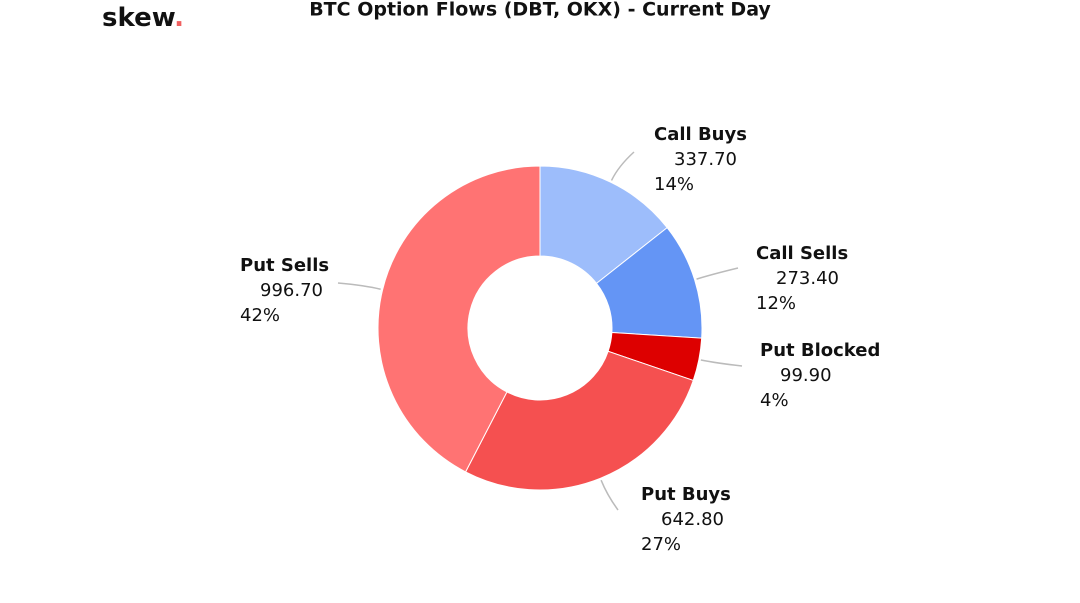  What do you see at coordinates (806, 375) in the screenshot?
I see `value-label: 99.90` at bounding box center [806, 375].